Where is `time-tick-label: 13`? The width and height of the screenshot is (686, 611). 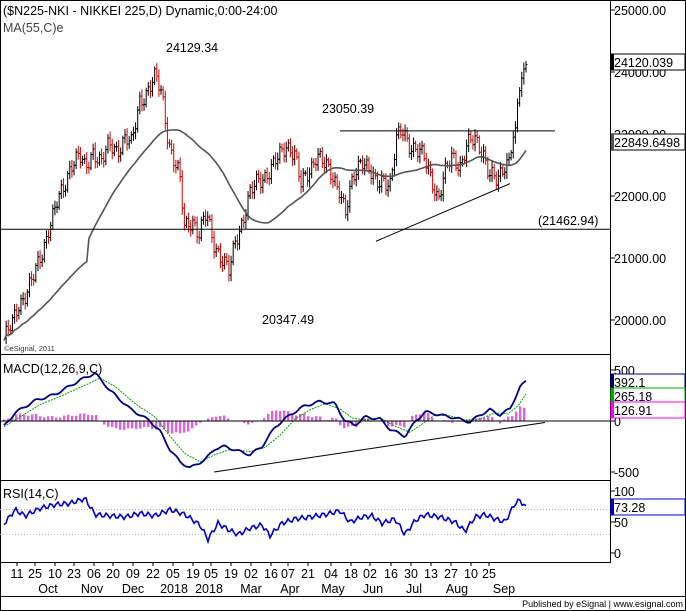
time-tick-label: 13 is located at coordinates (431, 574).